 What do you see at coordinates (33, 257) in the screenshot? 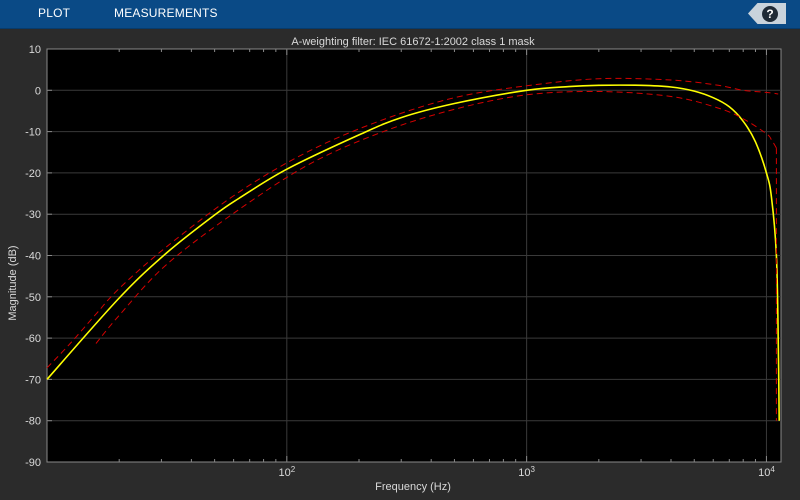
I see `y-tick-label: -40` at bounding box center [33, 257].